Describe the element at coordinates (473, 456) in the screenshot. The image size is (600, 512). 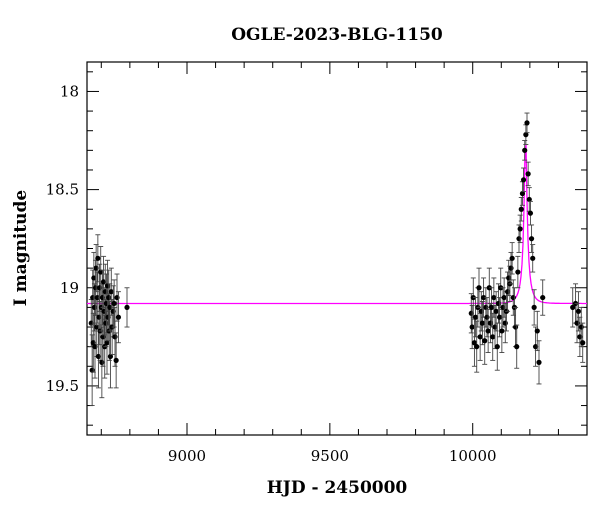
I see `x-tick-label: 10000` at that location.